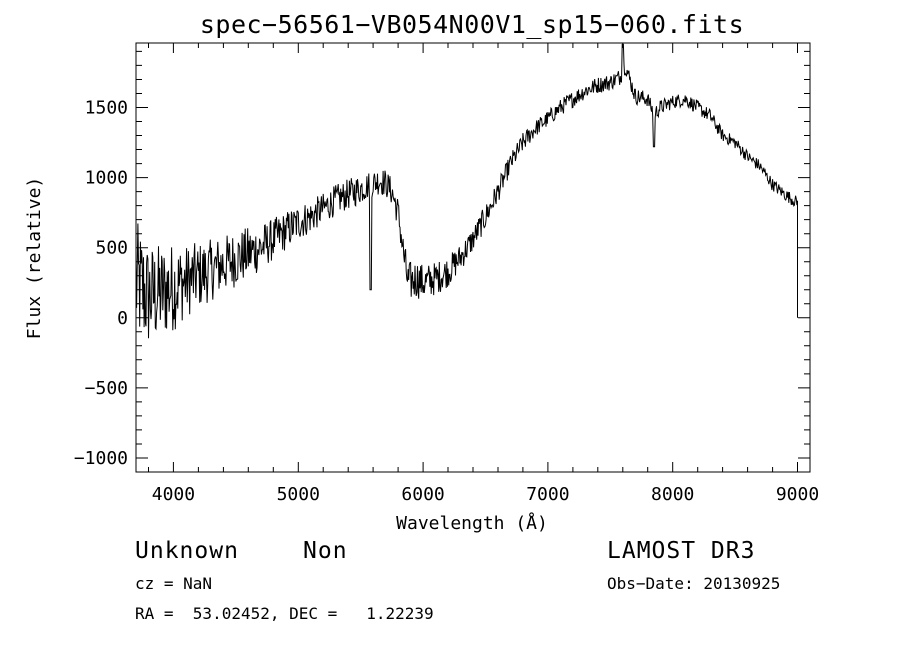 The height and width of the screenshot is (649, 900). What do you see at coordinates (34, 258) in the screenshot?
I see `y-axis-label: Flux (relative)` at bounding box center [34, 258].